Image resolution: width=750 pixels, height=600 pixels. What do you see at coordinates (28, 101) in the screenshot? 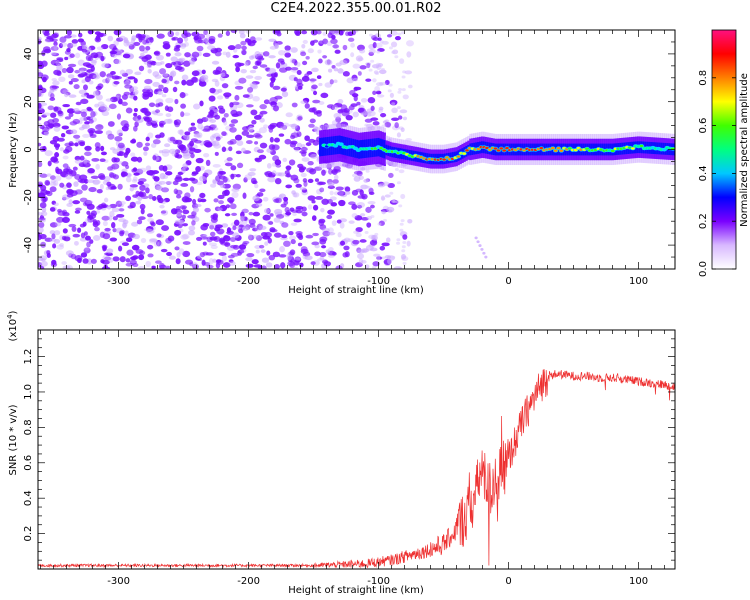
I see `y-tick-label: 20` at bounding box center [28, 101].